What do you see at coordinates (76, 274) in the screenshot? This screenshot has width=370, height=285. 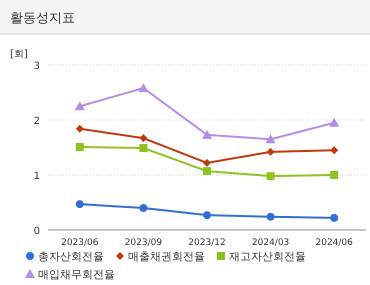 I see `legend-label: 매입채무회전율` at bounding box center [76, 274].